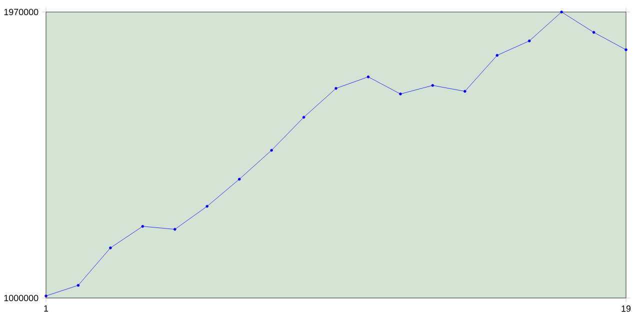 The image size is (640, 320). What do you see at coordinates (46, 308) in the screenshot?
I see `x-tick-label: 1` at bounding box center [46, 308].